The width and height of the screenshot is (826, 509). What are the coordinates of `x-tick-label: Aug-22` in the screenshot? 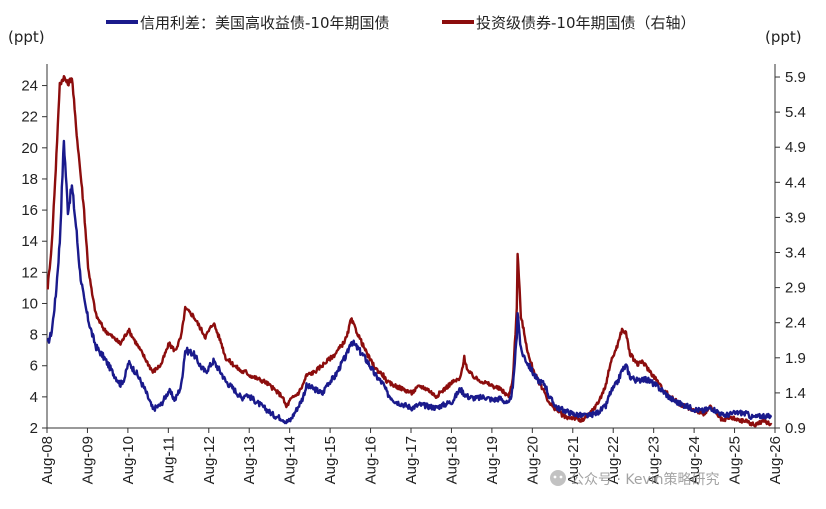 It's located at (613, 460).